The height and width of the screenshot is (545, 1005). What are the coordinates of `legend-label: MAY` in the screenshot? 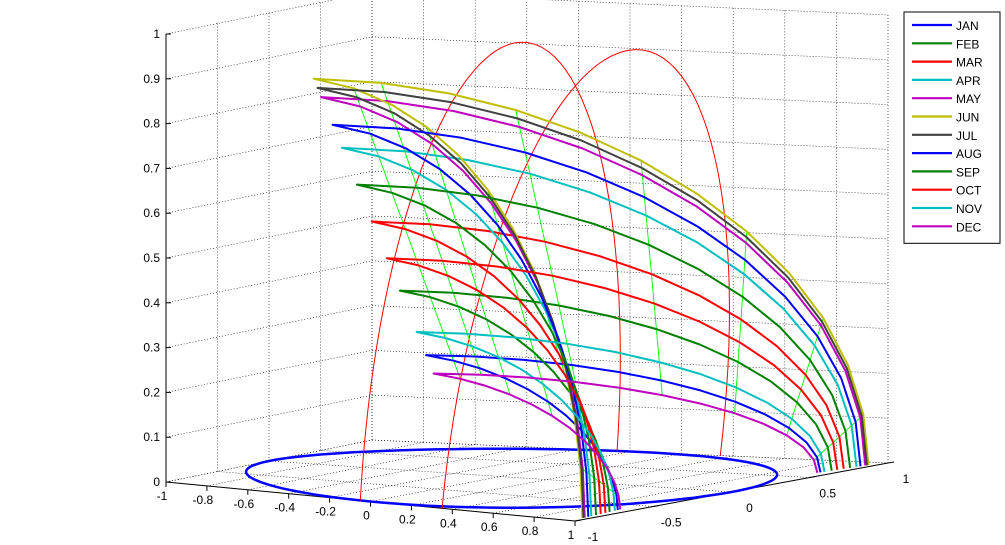 It's located at (968, 99).